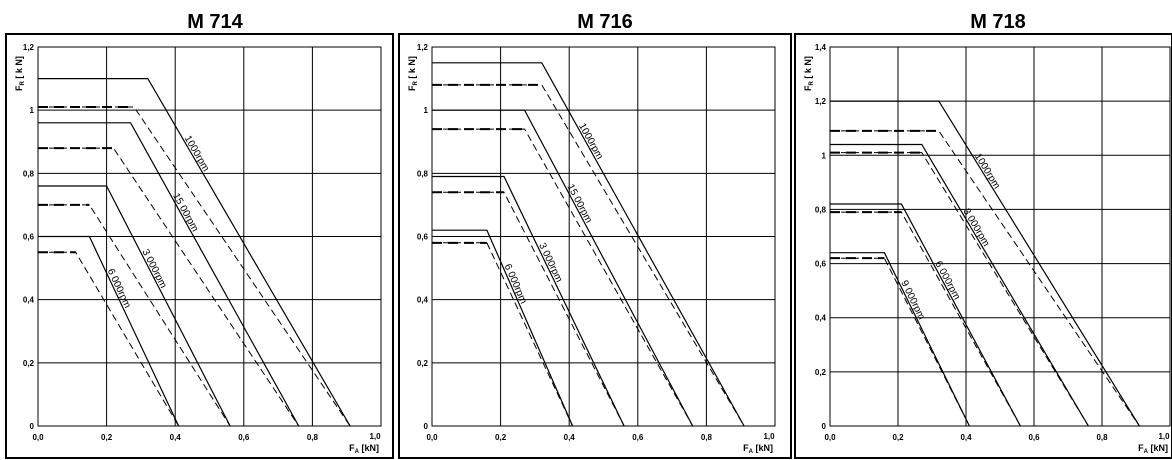  I want to click on y-tick-label: 1,4, so click(821, 47).